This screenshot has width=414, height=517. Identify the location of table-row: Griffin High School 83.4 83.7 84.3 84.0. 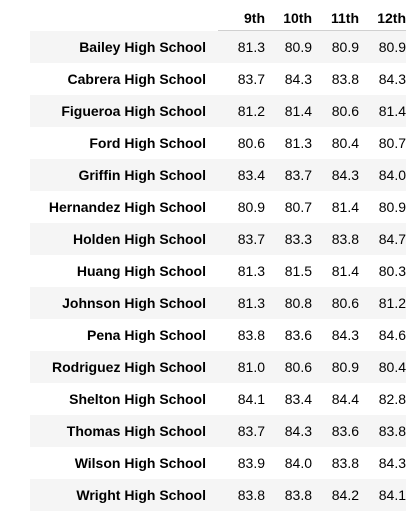
(218, 175).